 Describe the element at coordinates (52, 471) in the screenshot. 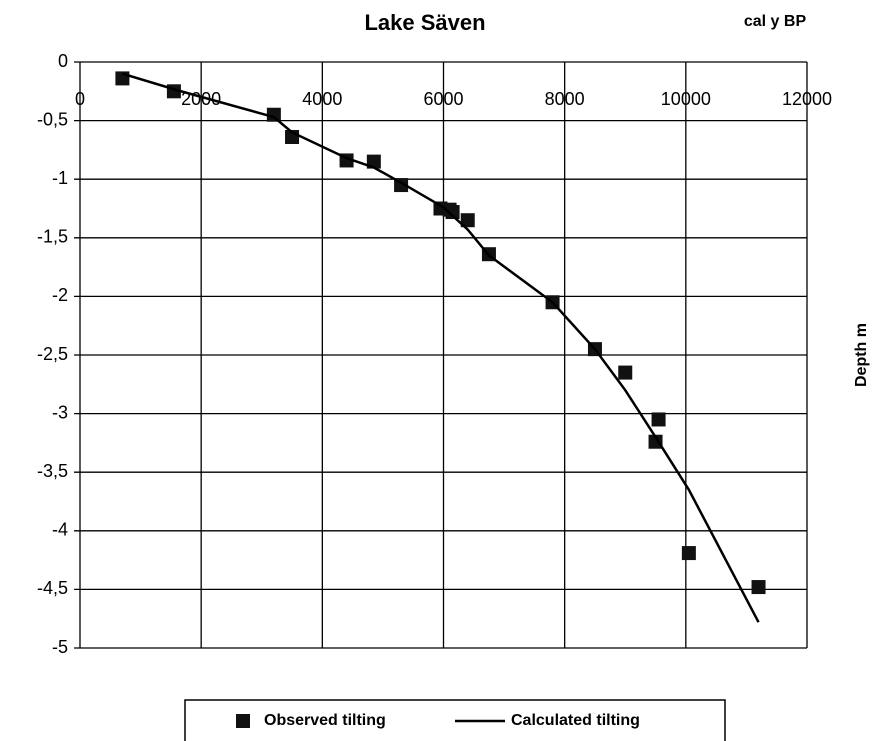

I see `y-tick-label: -3,5` at that location.